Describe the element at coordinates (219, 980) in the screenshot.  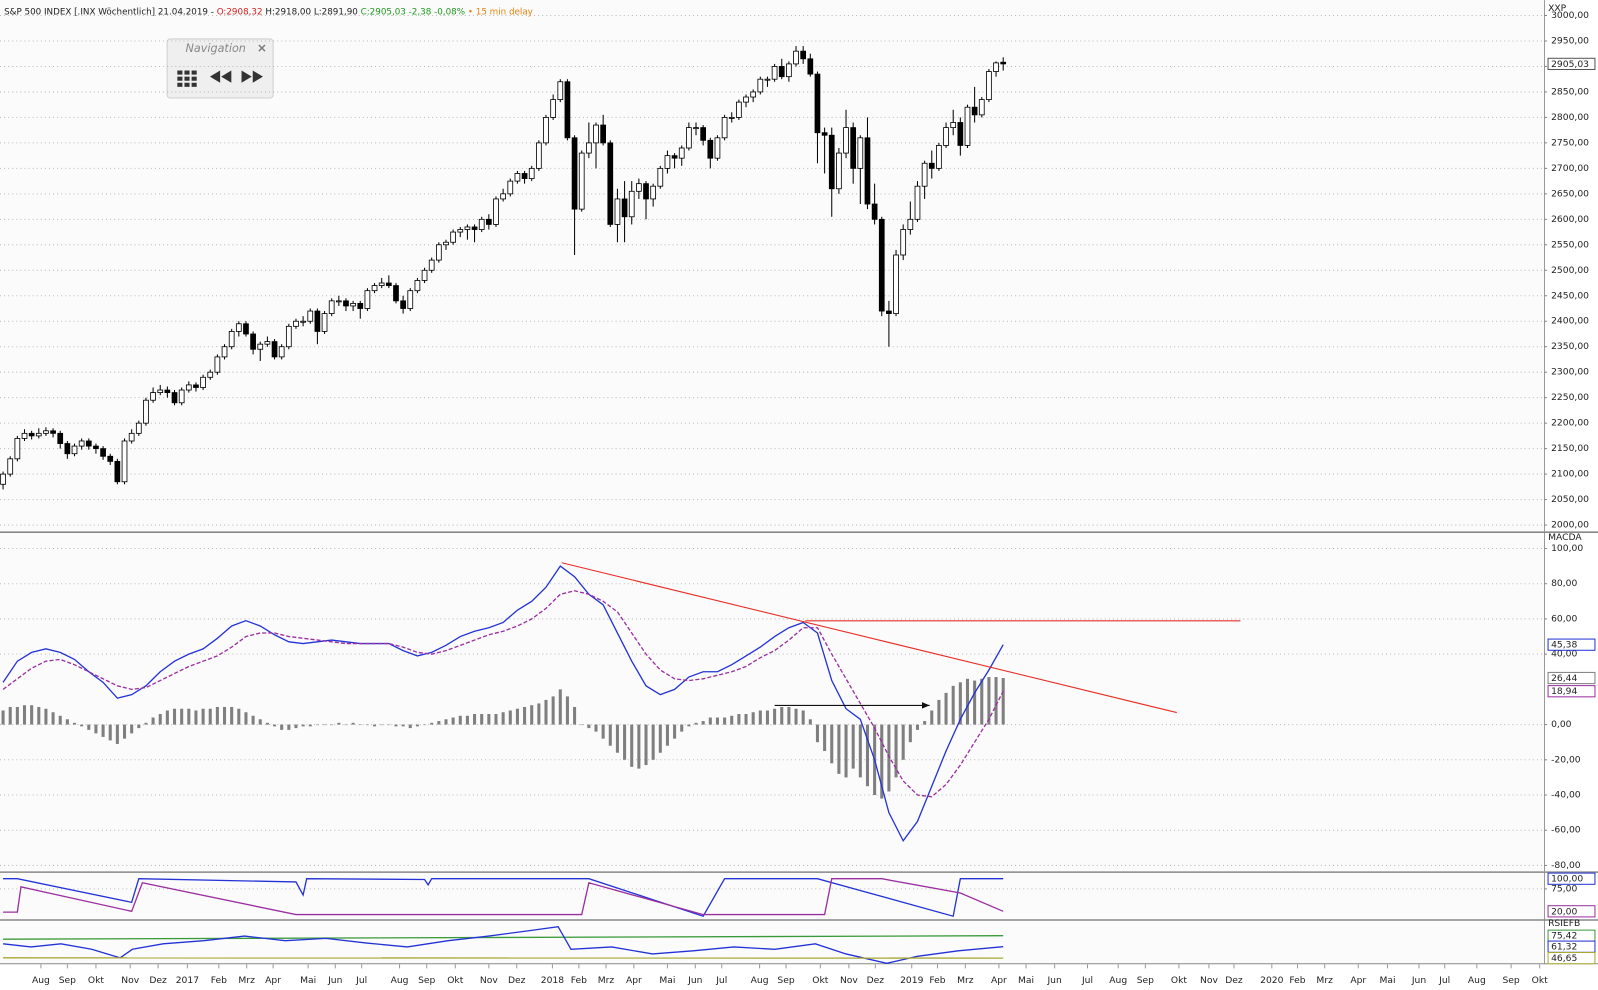
I see `x-tick-label: Feb` at that location.